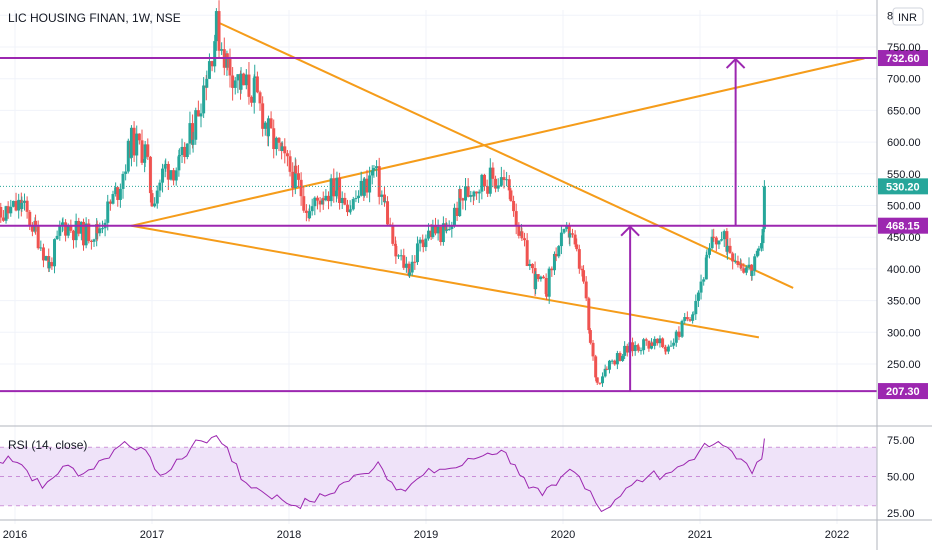 The image size is (932, 550). What do you see at coordinates (837, 535) in the screenshot?
I see `x-tick-label: 2022` at bounding box center [837, 535].